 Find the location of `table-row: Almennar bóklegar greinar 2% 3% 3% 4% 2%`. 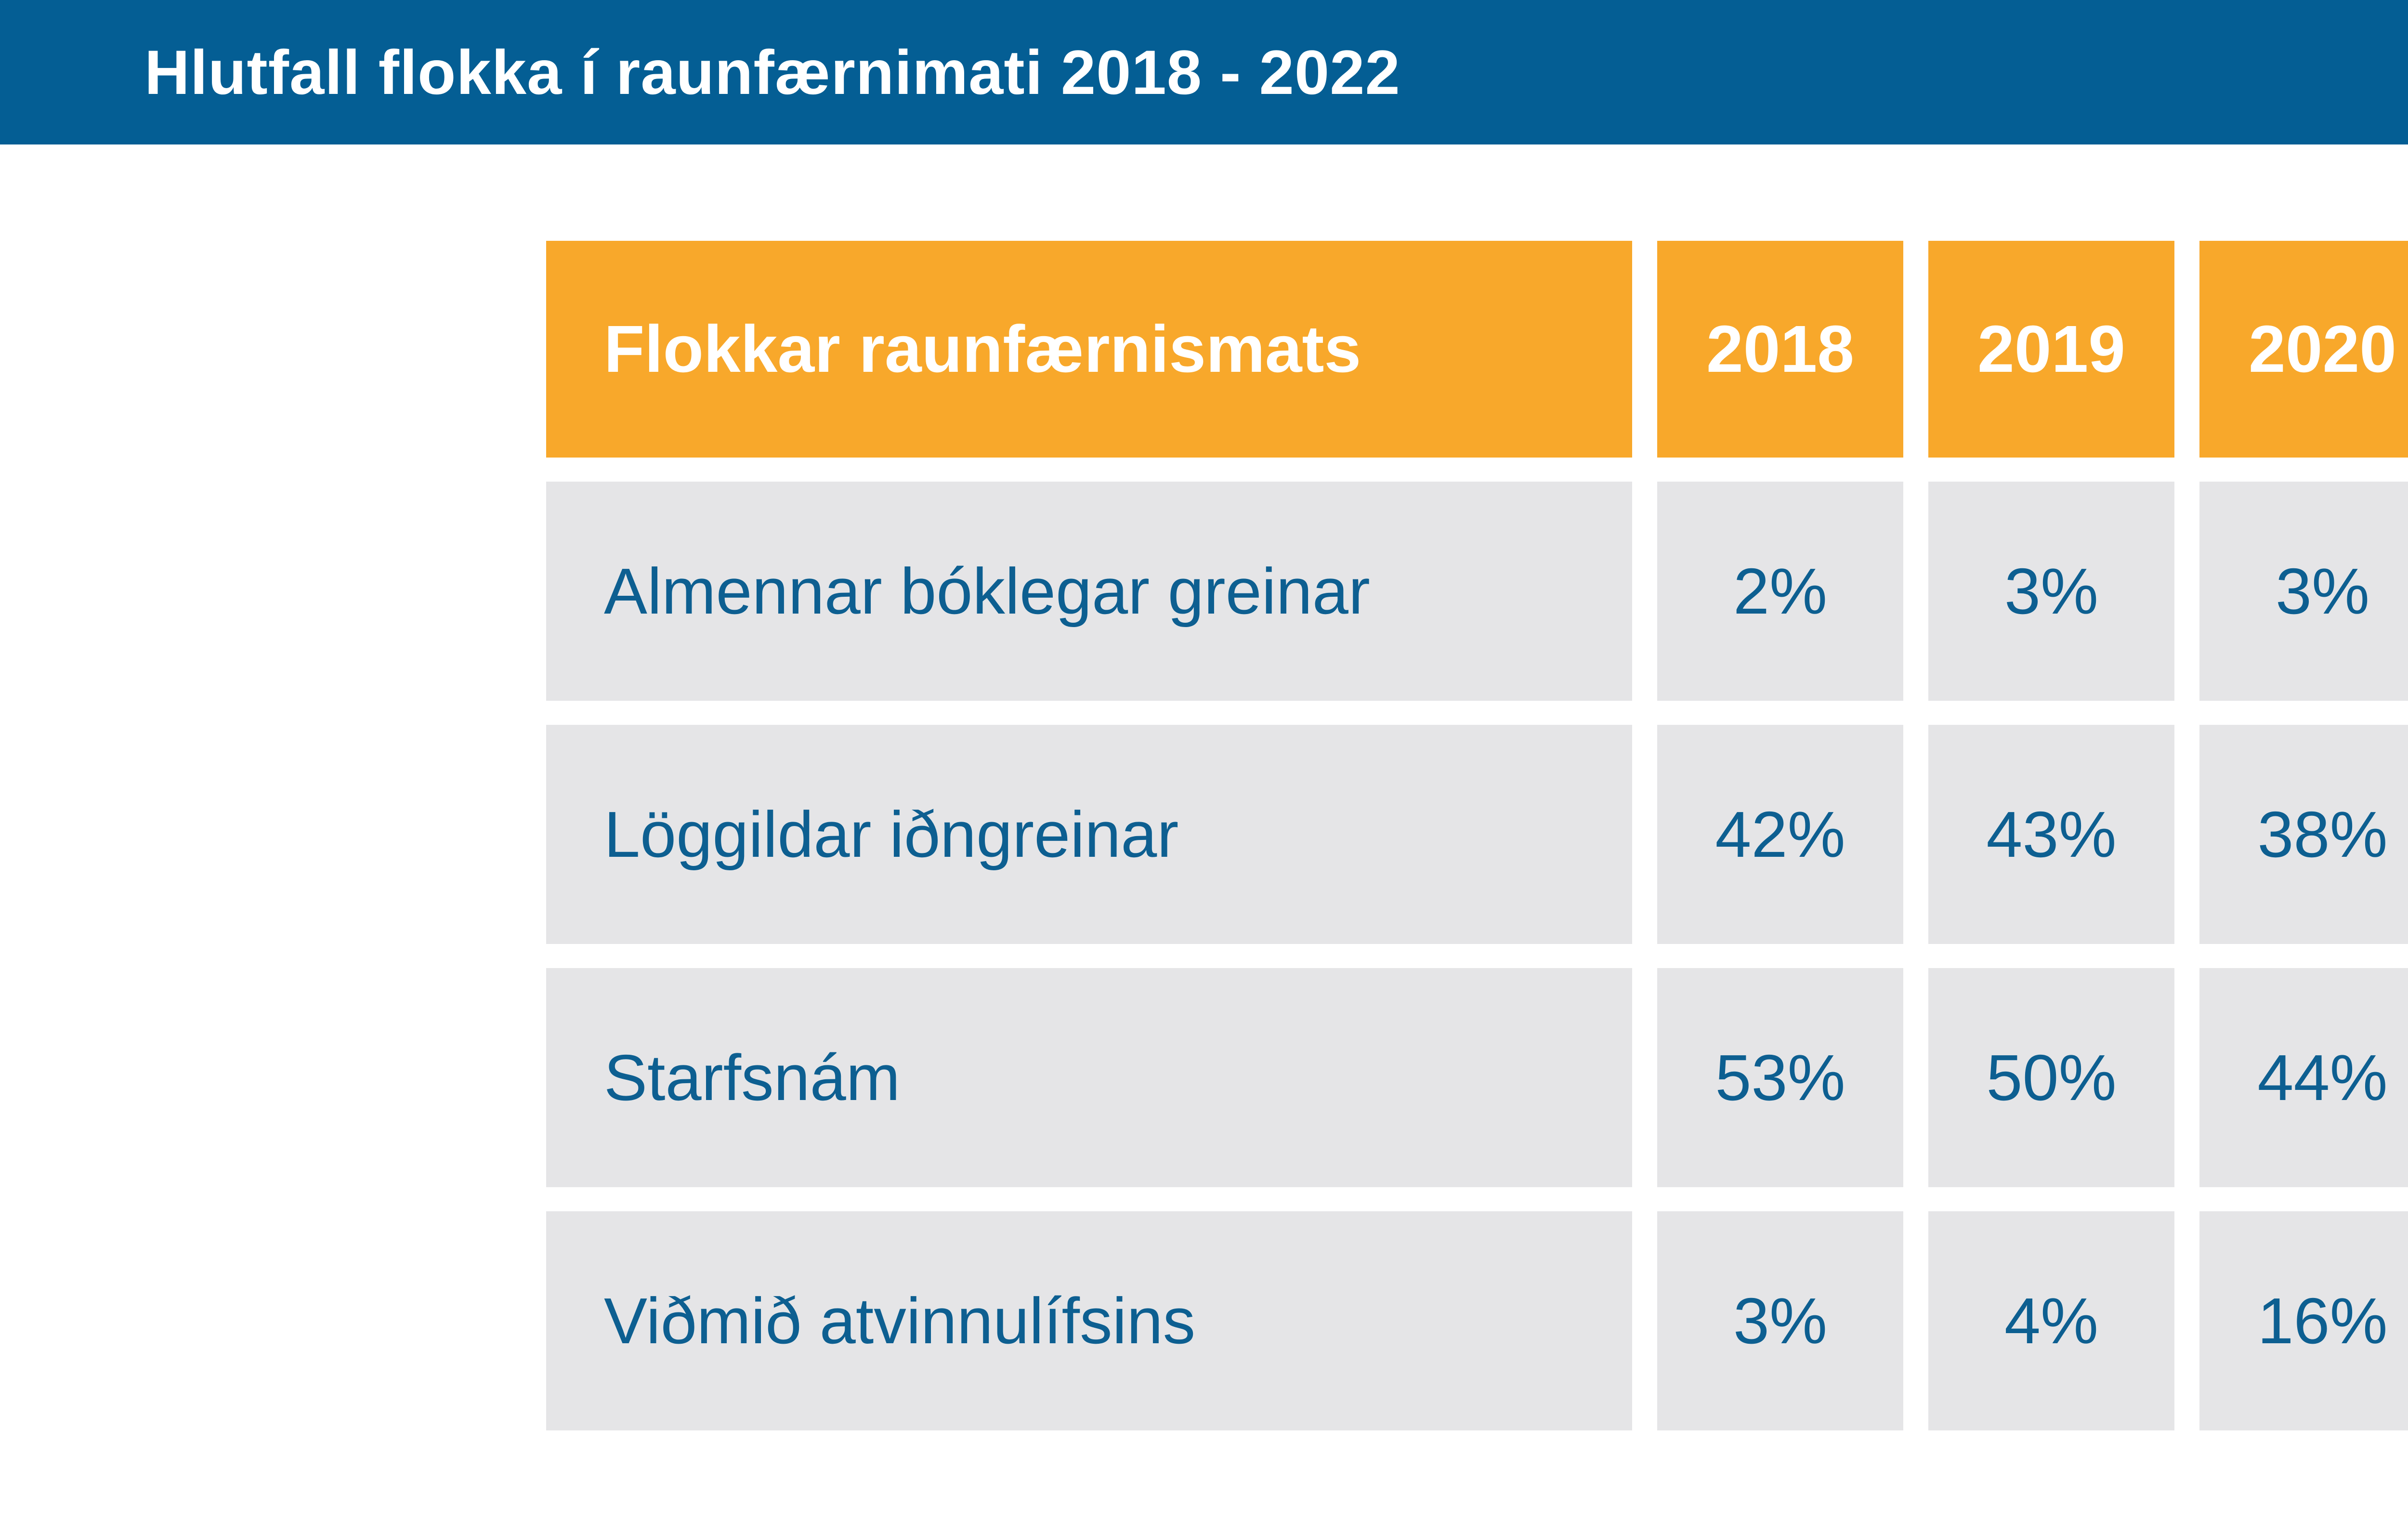

table-row: Almennar bóklegar greinar 2% 3% 3% 4% 2% is located at coordinates (1477, 591).